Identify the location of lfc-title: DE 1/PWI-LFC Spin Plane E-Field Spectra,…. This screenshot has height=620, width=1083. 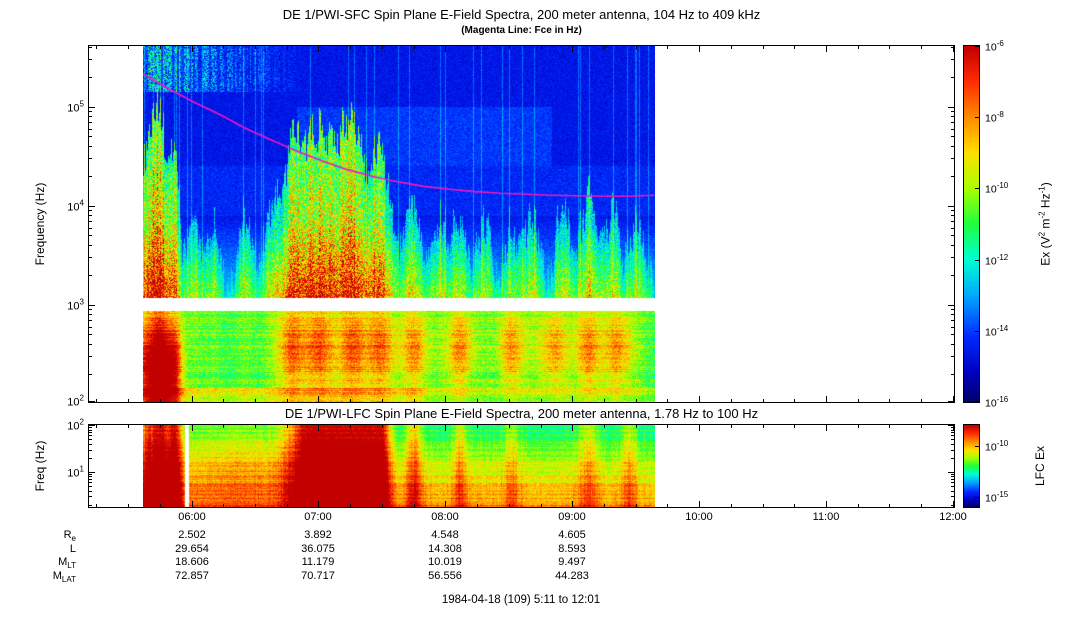
(521, 413).